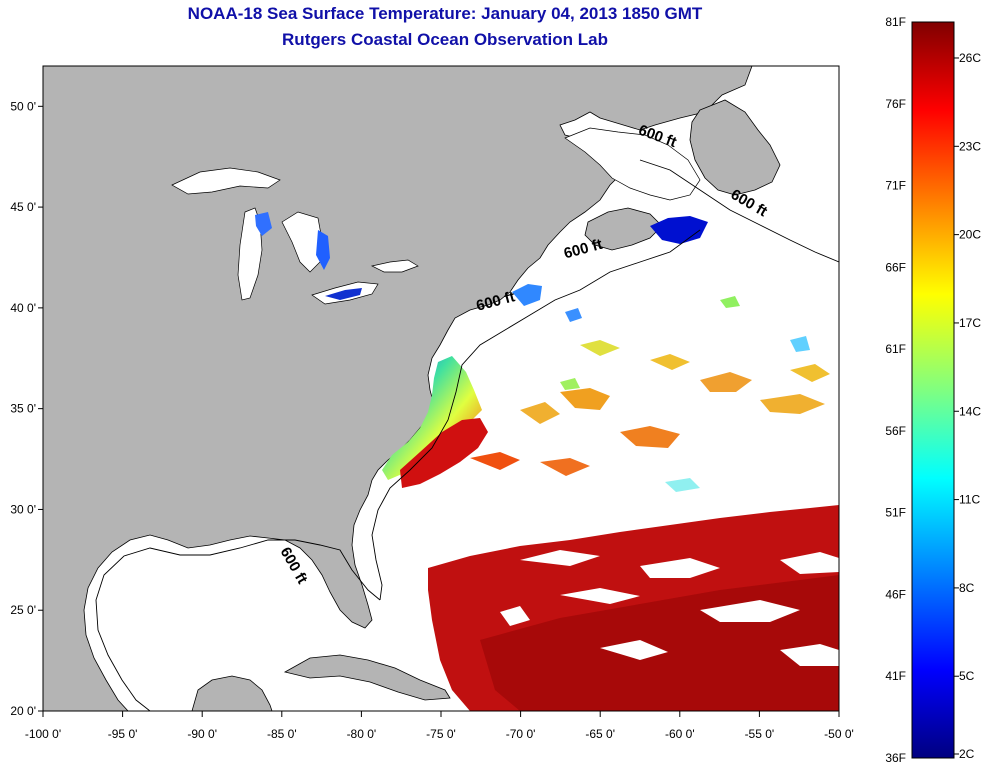  Describe the element at coordinates (650, 394) in the screenshot. I see `mid-ocean-sst-patches` at that location.